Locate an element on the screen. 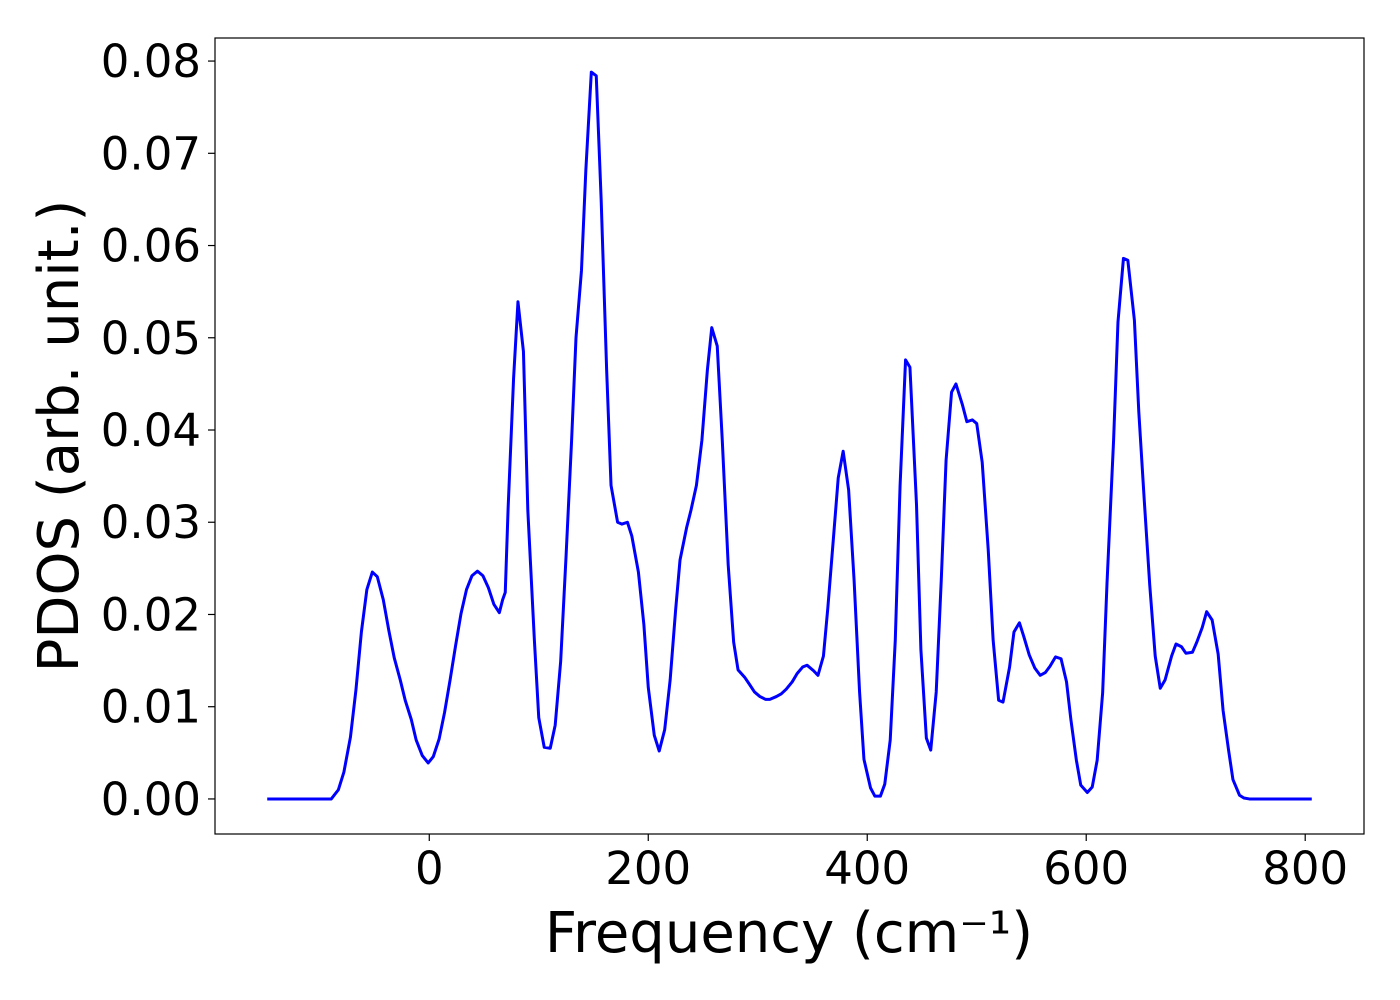  y-tick-label: 0.07 is located at coordinates (151, 153).